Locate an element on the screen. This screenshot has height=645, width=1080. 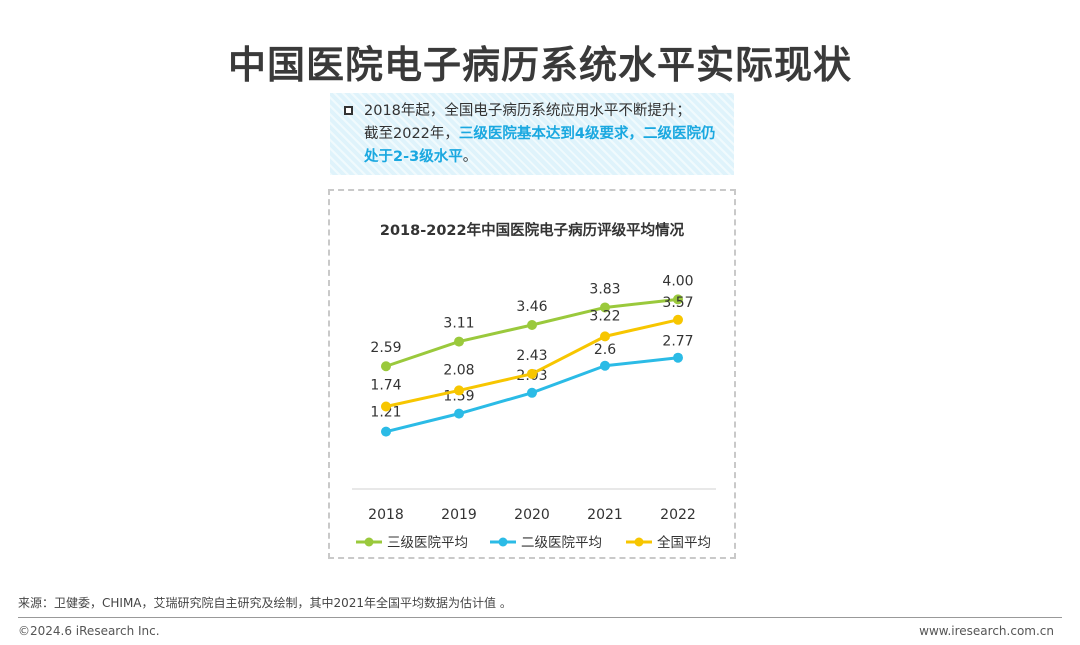
legend-label: 全国平均 is located at coordinates (684, 542).